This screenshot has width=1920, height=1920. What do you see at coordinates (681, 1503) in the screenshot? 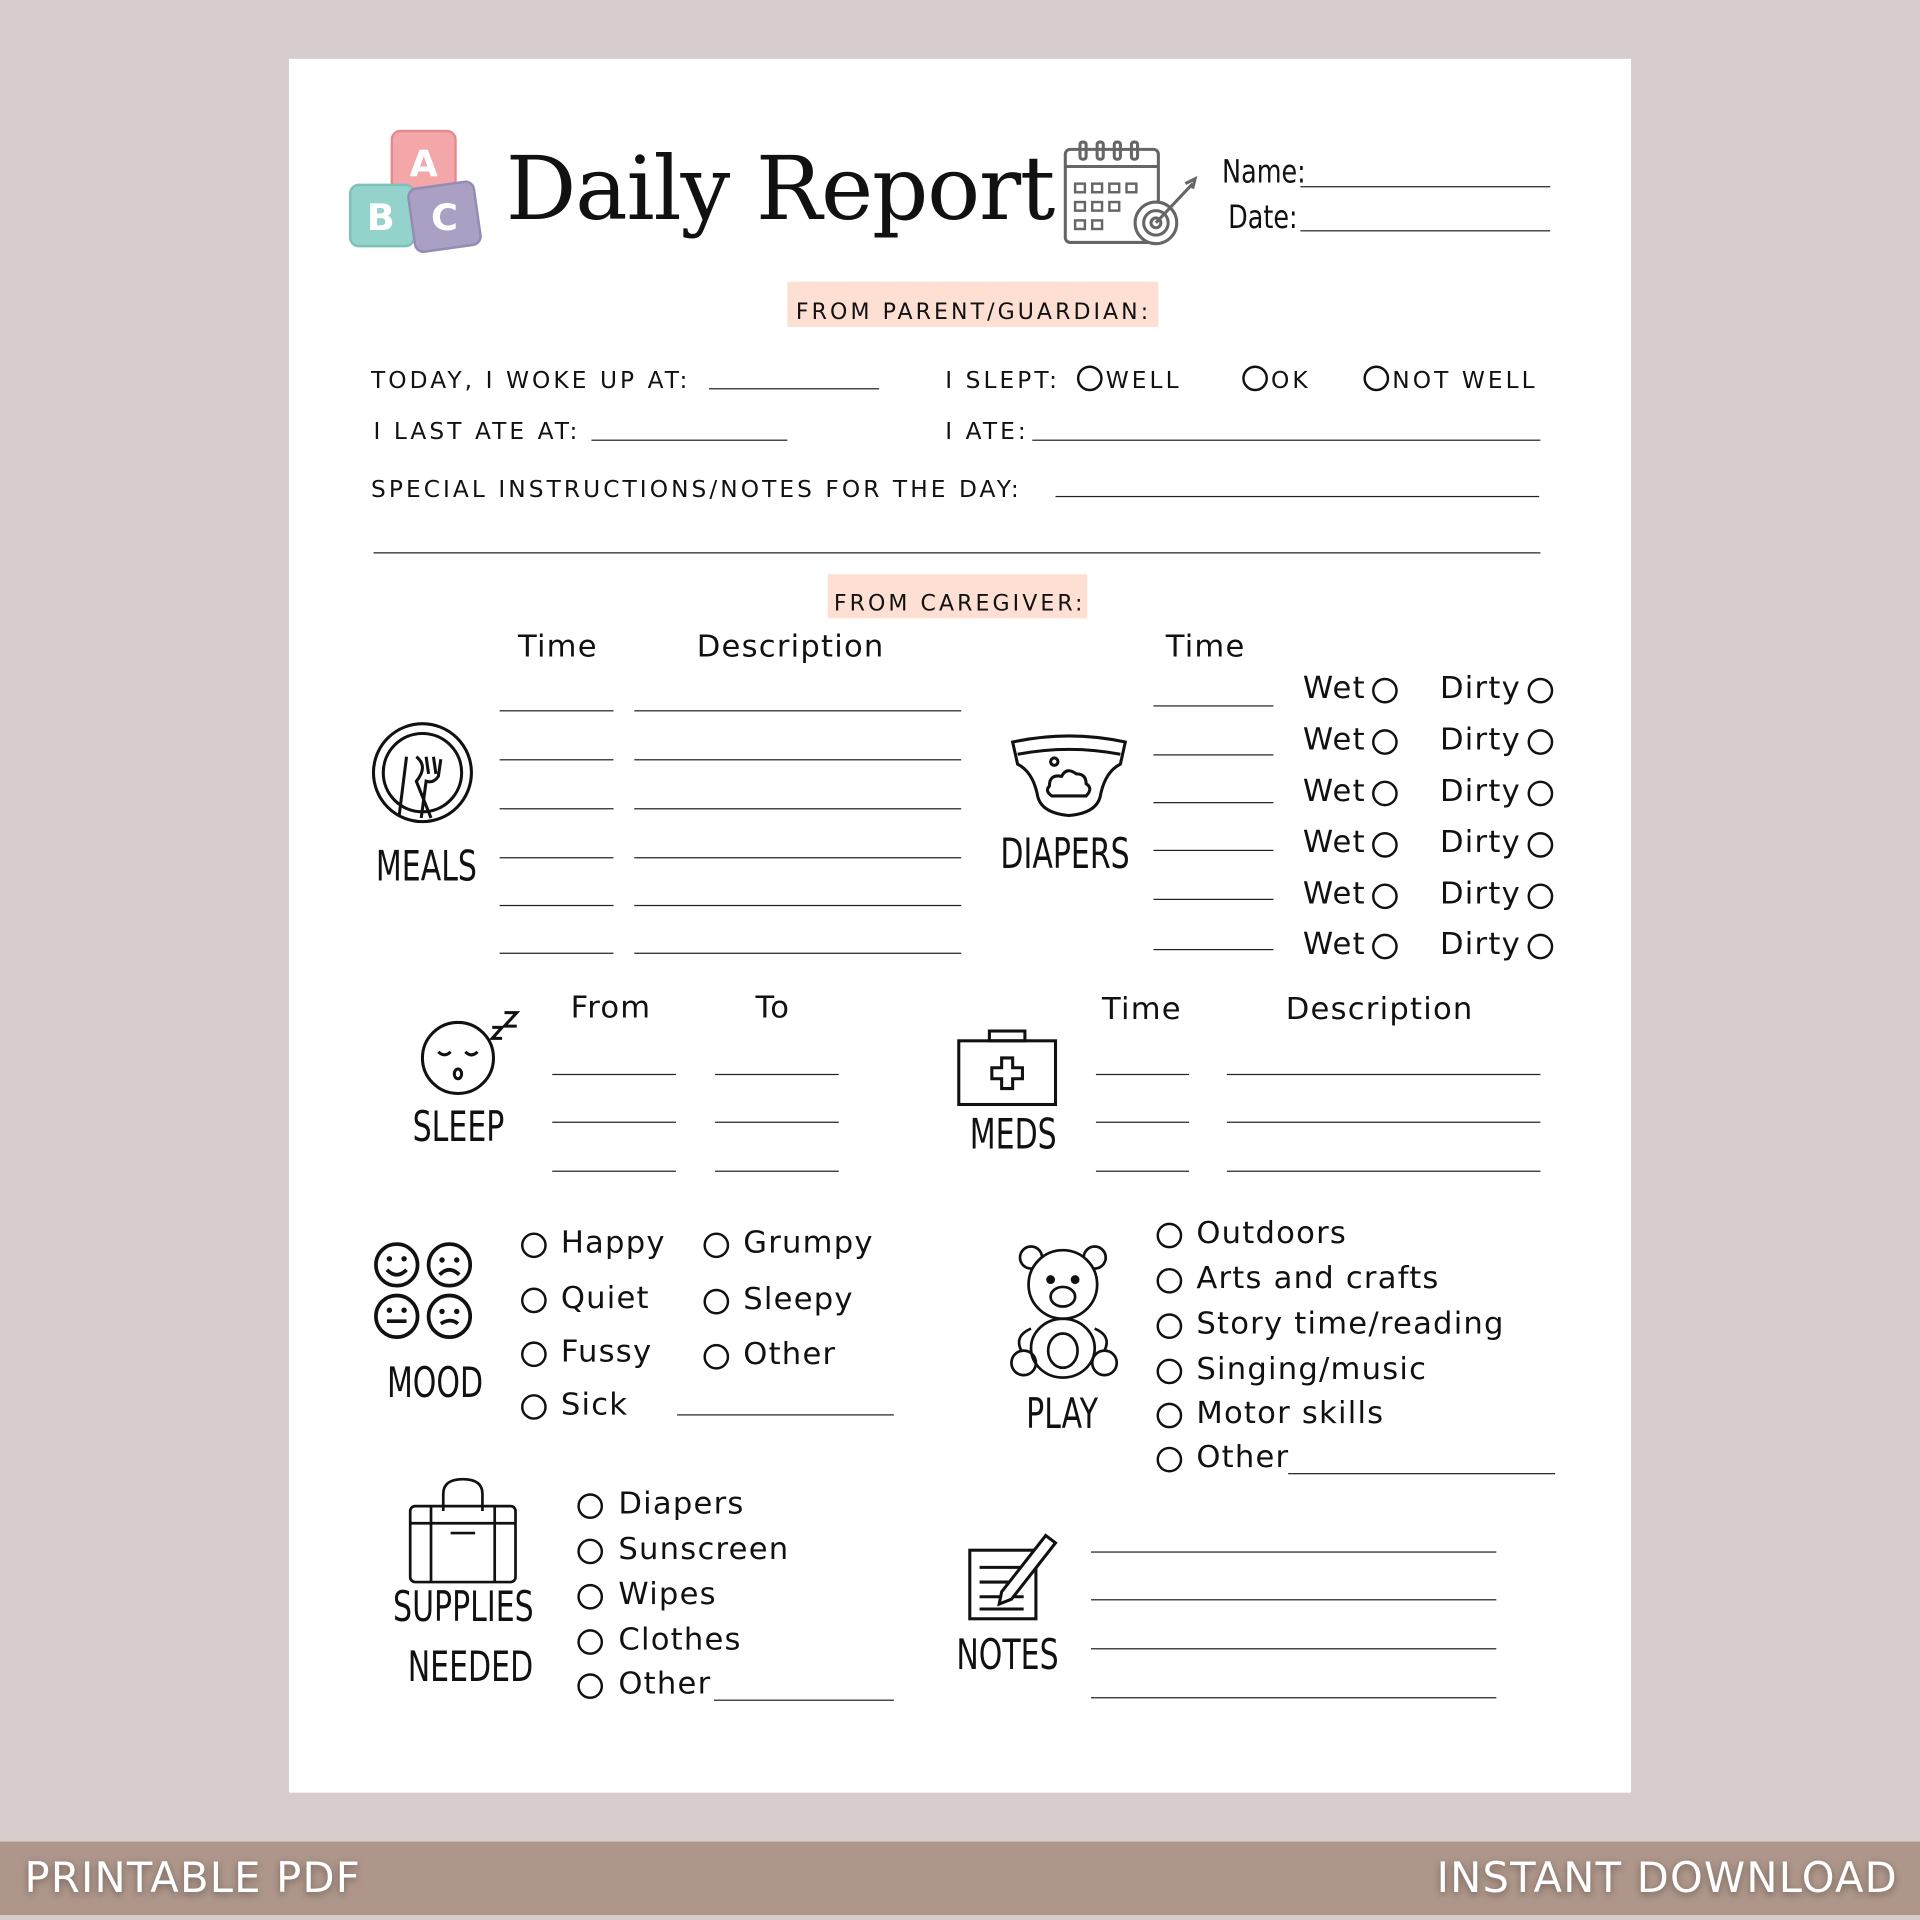
I see `supply-option-label: Diapers` at bounding box center [681, 1503].